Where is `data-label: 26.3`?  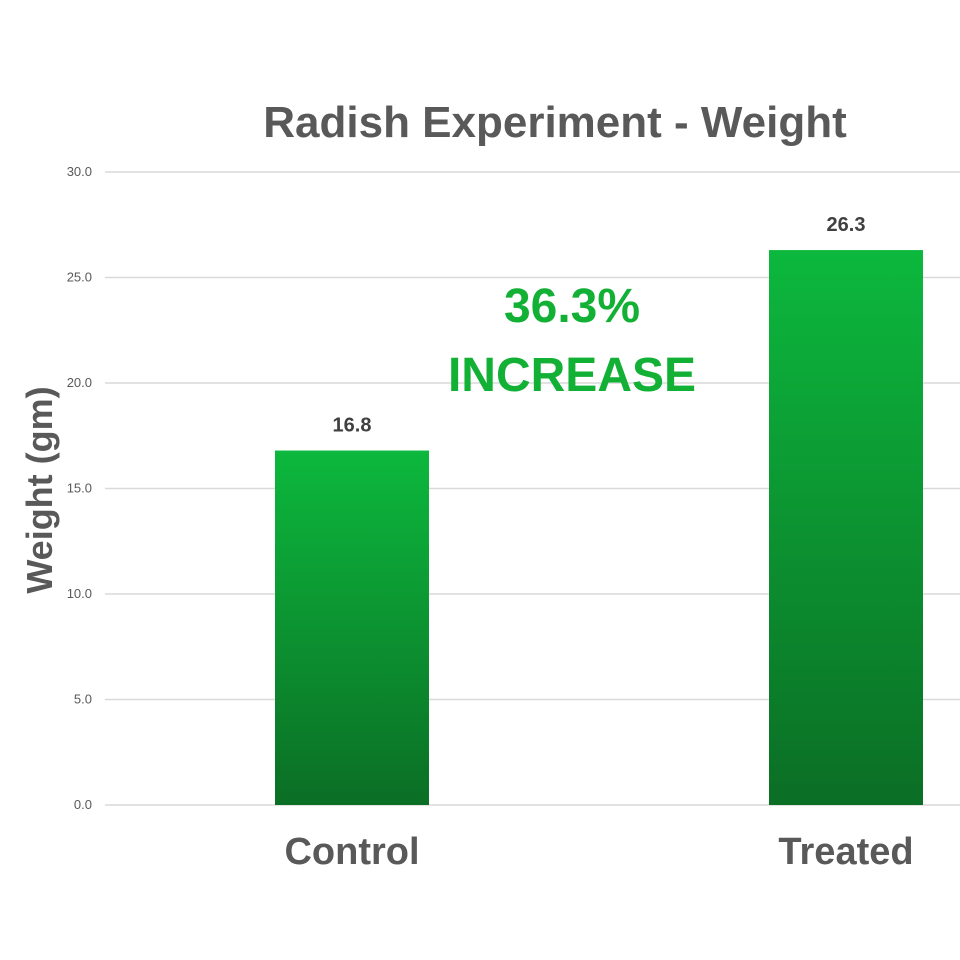
data-label: 26.3 is located at coordinates (846, 225).